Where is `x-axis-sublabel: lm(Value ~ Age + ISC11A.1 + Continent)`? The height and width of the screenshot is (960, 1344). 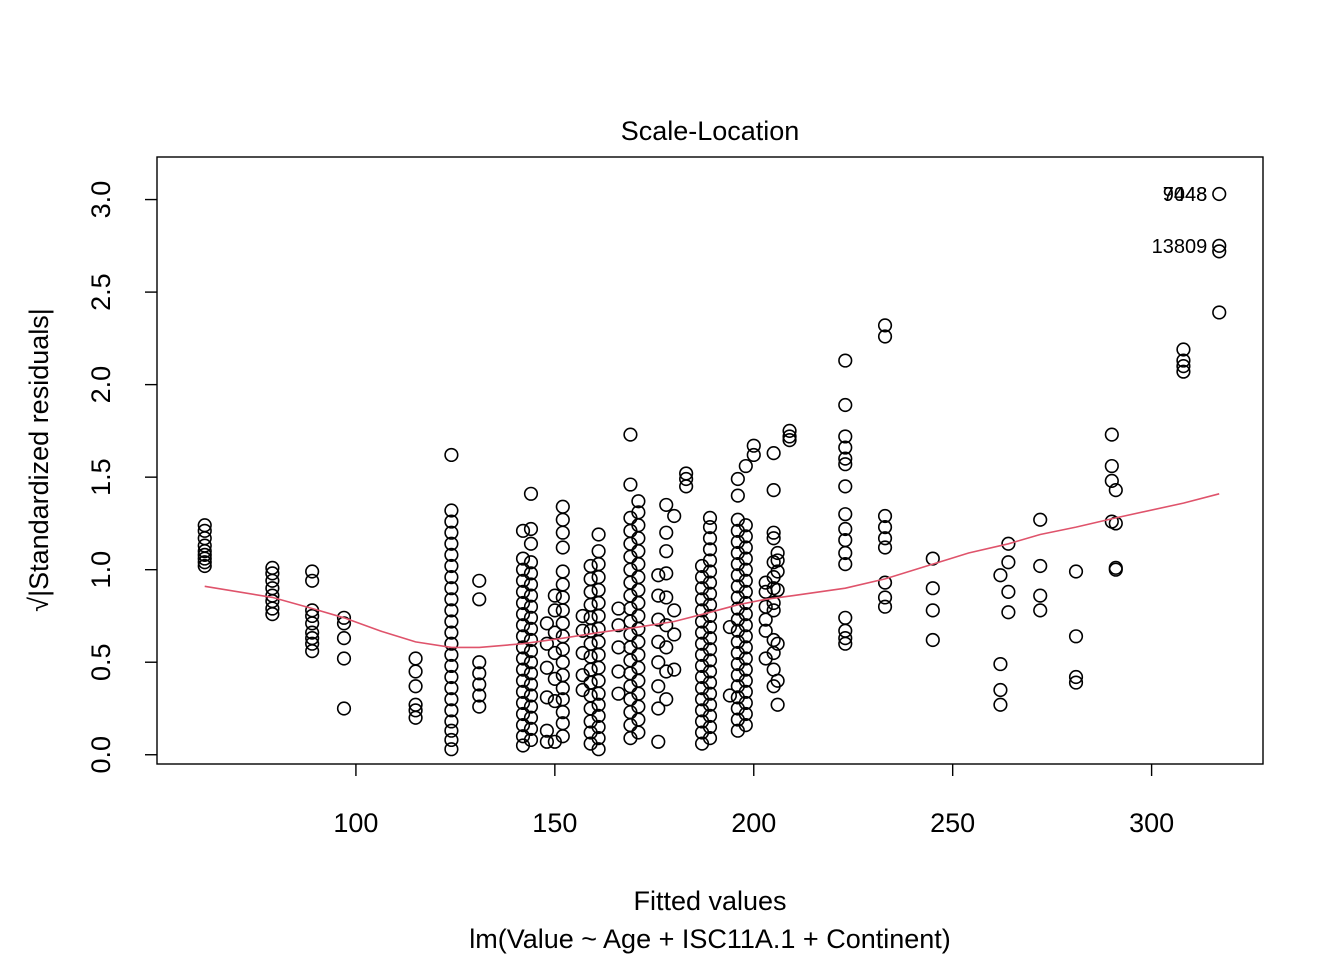
x-axis-sublabel: lm(Value ~ Age + ISC11A.1 + Continent) is located at coordinates (710, 939).